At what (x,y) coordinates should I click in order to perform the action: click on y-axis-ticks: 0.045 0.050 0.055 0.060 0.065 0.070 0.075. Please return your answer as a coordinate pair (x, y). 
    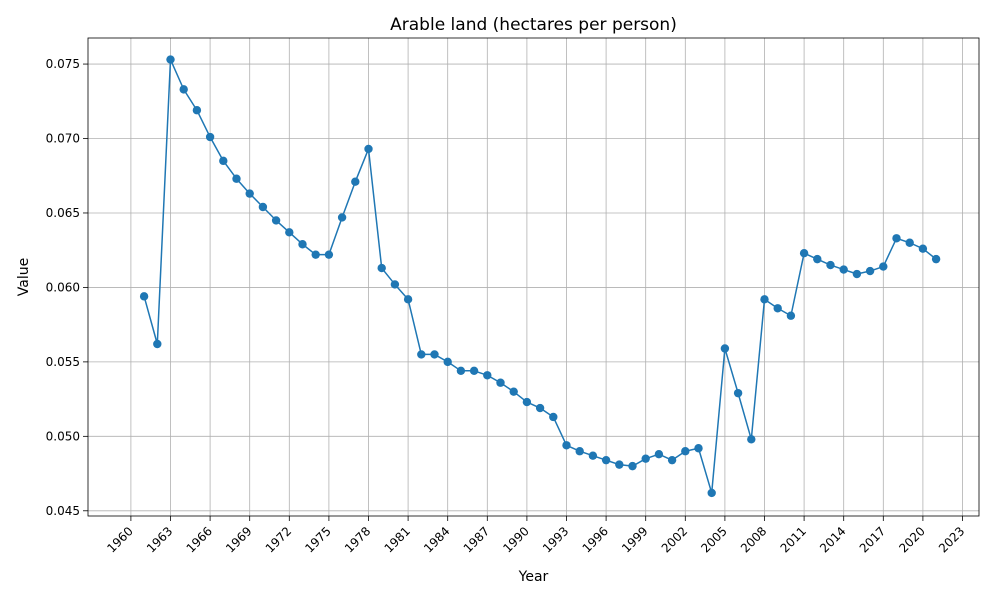
    Looking at the image, I should click on (67, 287).